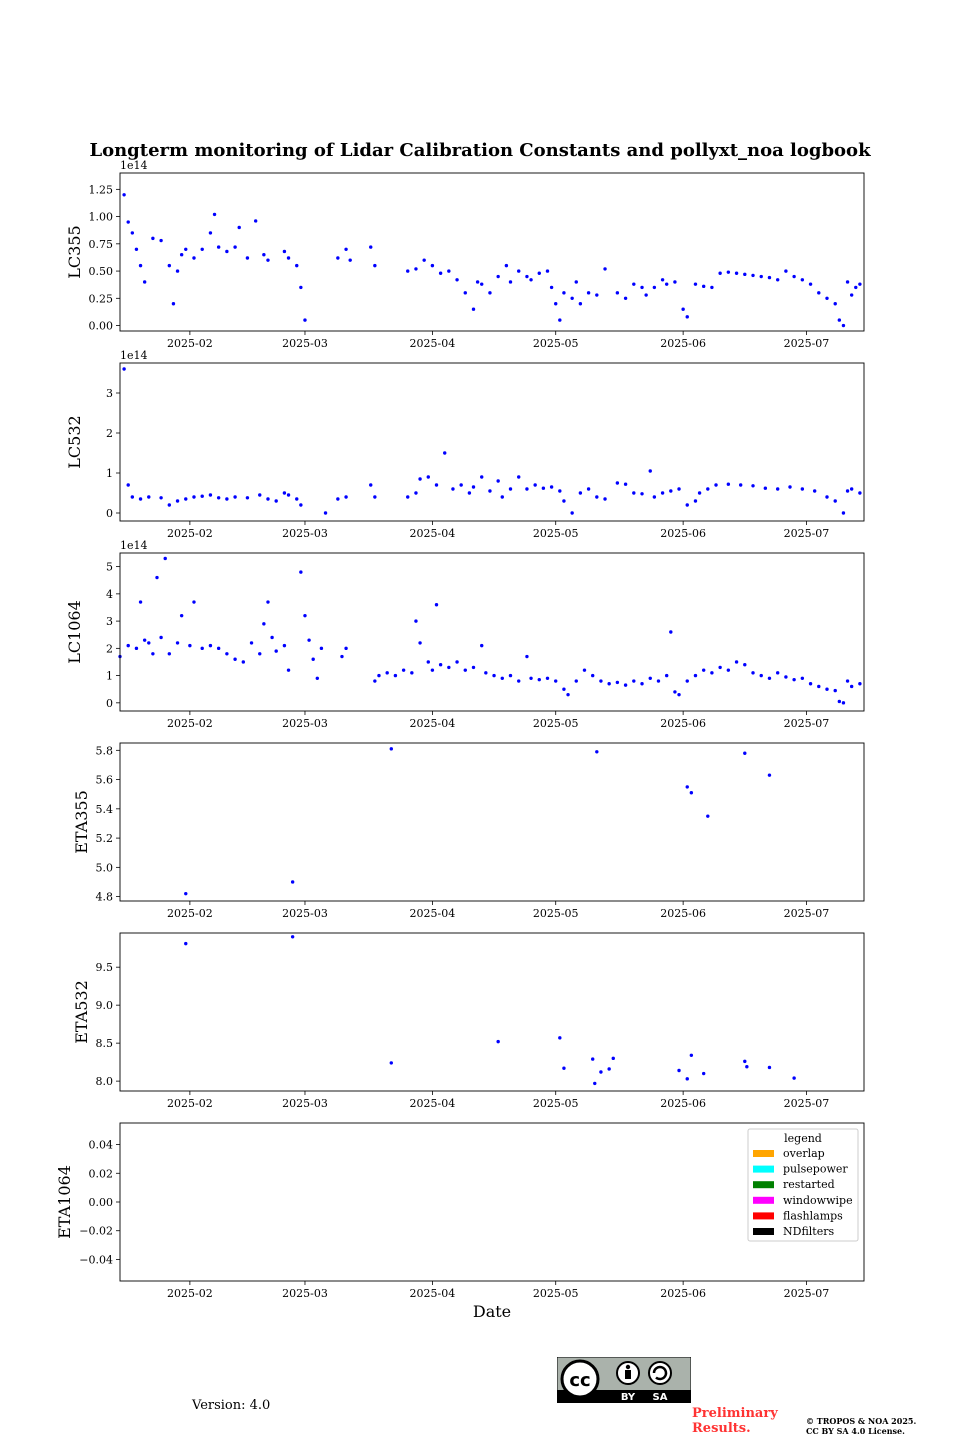 The height and width of the screenshot is (1440, 960). I want to click on y-axis-multiplier: 1e14, so click(134, 545).